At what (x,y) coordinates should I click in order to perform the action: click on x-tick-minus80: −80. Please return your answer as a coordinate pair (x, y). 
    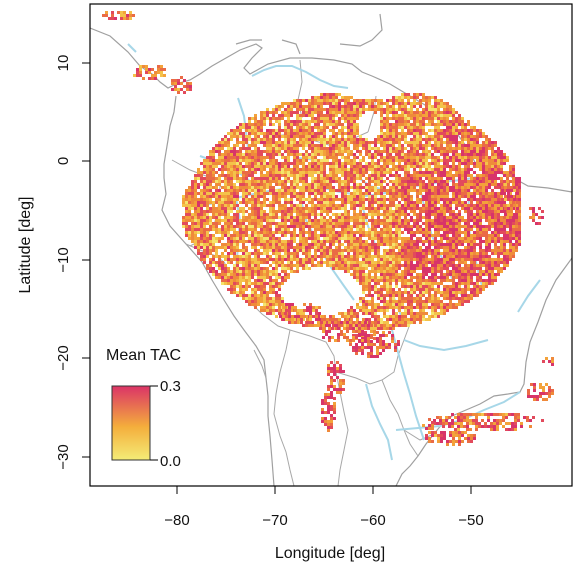
    Looking at the image, I should click on (177, 507).